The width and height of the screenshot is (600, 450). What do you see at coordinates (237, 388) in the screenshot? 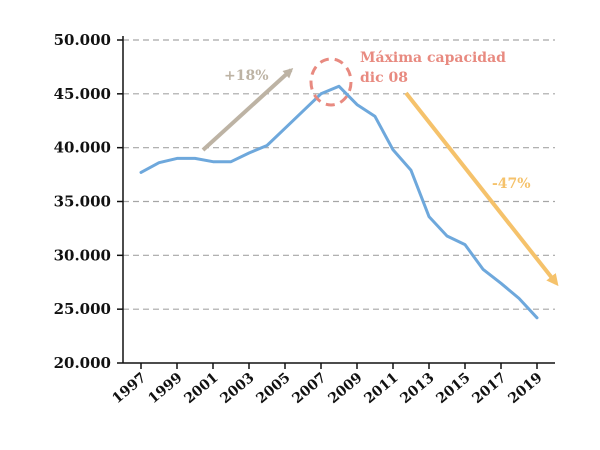
I see `x-tick-label: 2003` at bounding box center [237, 388].